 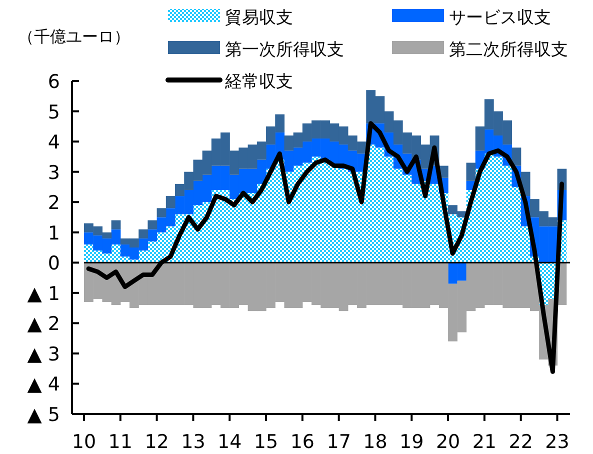 What do you see at coordinates (54, 203) in the screenshot?
I see `y-tick-label: 2` at bounding box center [54, 203].